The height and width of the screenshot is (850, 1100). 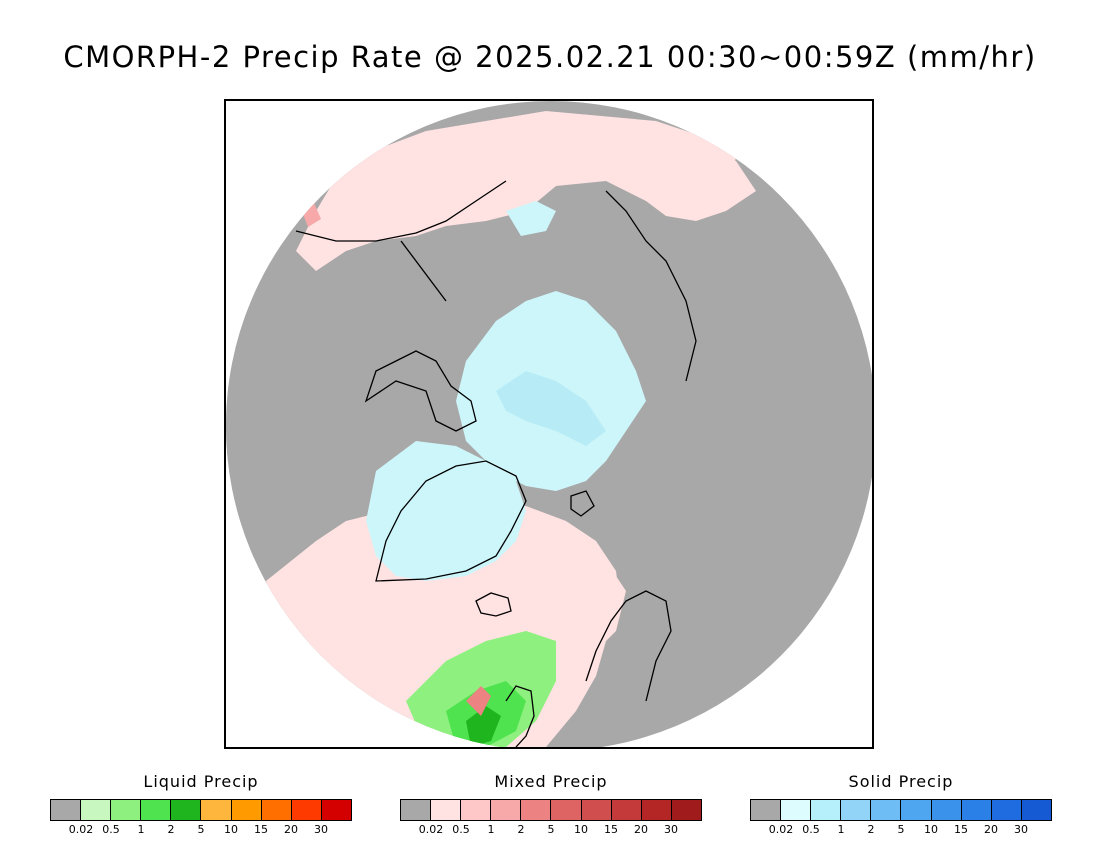 What do you see at coordinates (551, 781) in the screenshot?
I see `mixed-legend-title: Mixed Precip` at bounding box center [551, 781].